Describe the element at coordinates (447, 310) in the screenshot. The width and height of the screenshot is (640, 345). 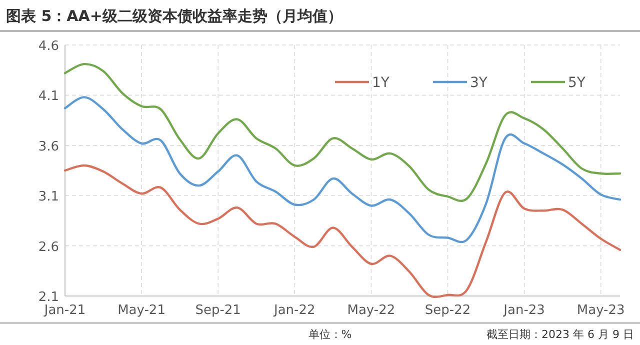
I see `x-tick-label: Sep-22` at that location.